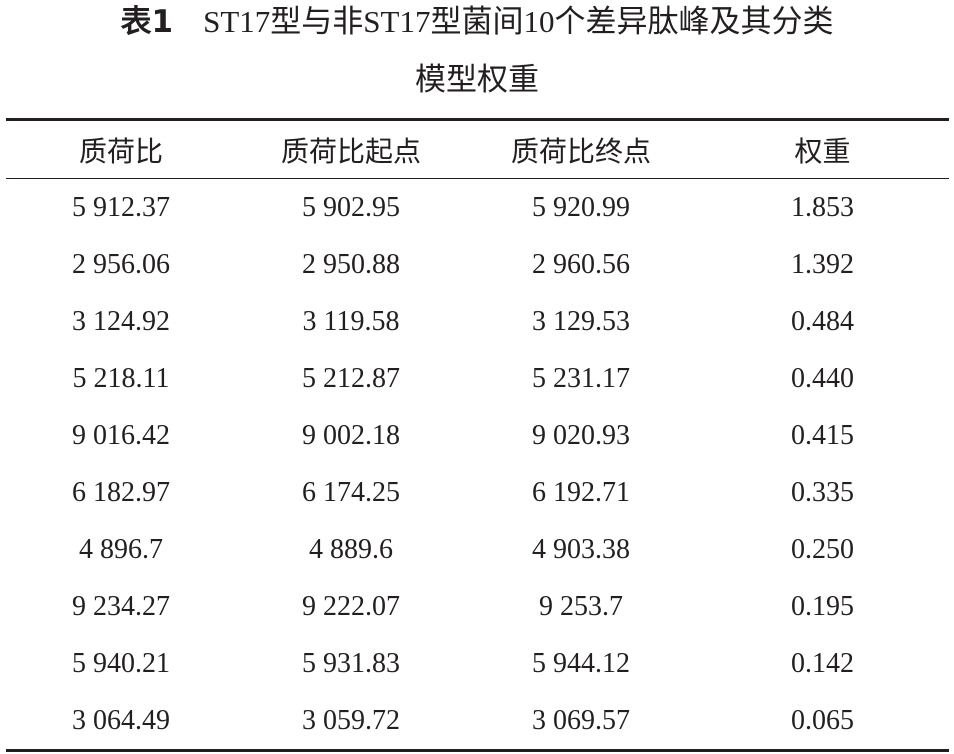 This screenshot has width=954, height=754. I want to click on table-cell: 1.392, so click(822, 264).